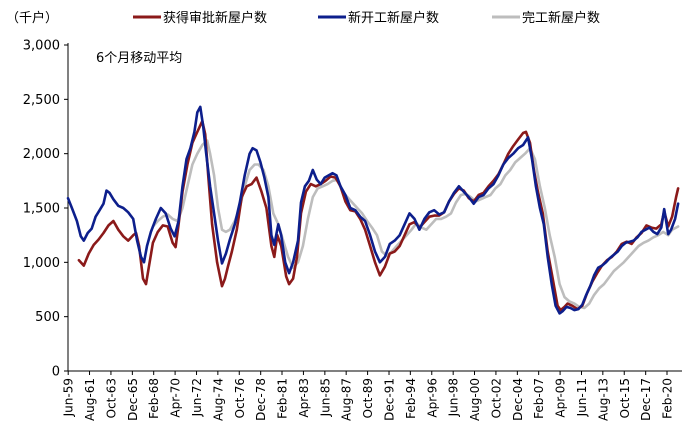 The width and height of the screenshot is (700, 439). I want to click on legend-item-completions: 完工新屋户数, so click(546, 18).